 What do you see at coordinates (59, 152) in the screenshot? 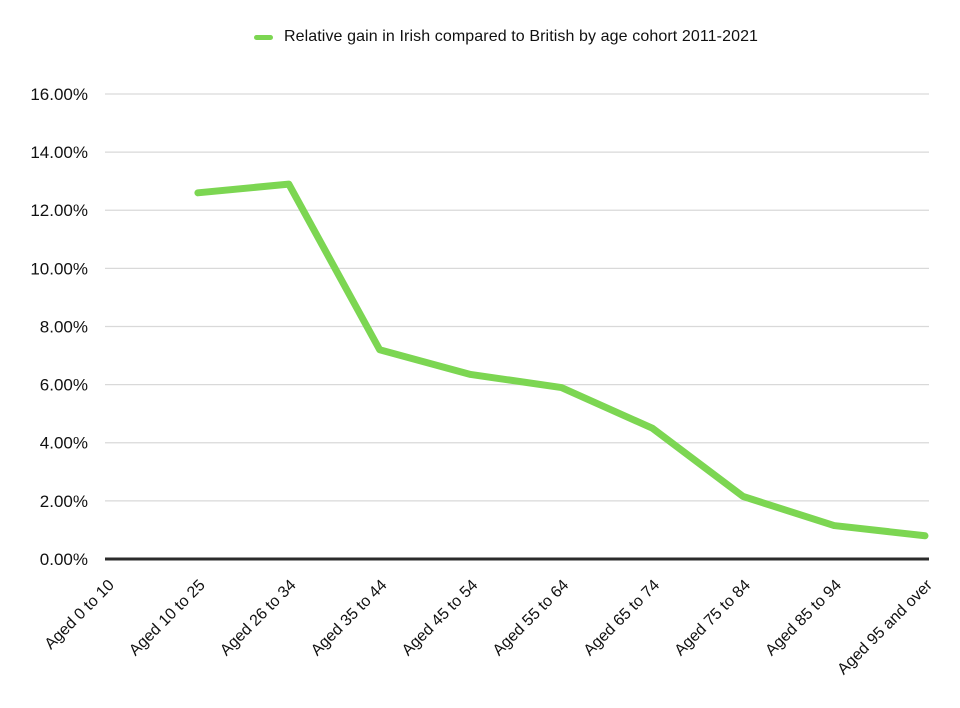
I see `y-axis-tick-label: 14.00%` at bounding box center [59, 152].